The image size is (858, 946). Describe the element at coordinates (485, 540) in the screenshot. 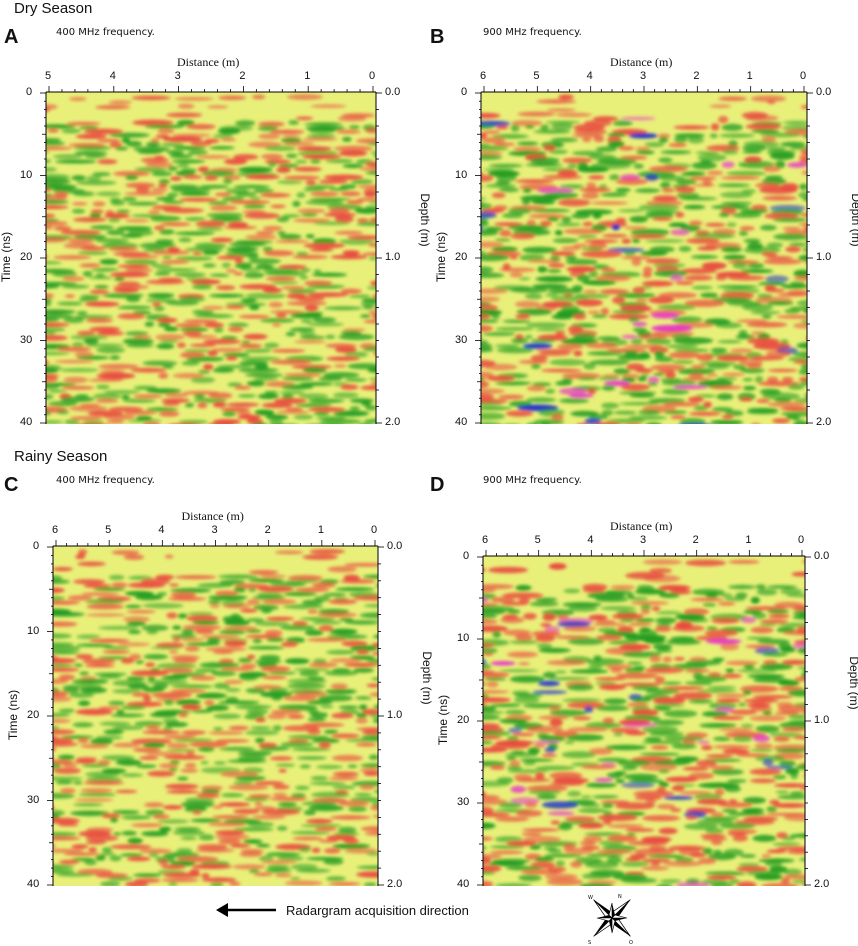

I see `distance-tick-label: 6` at that location.